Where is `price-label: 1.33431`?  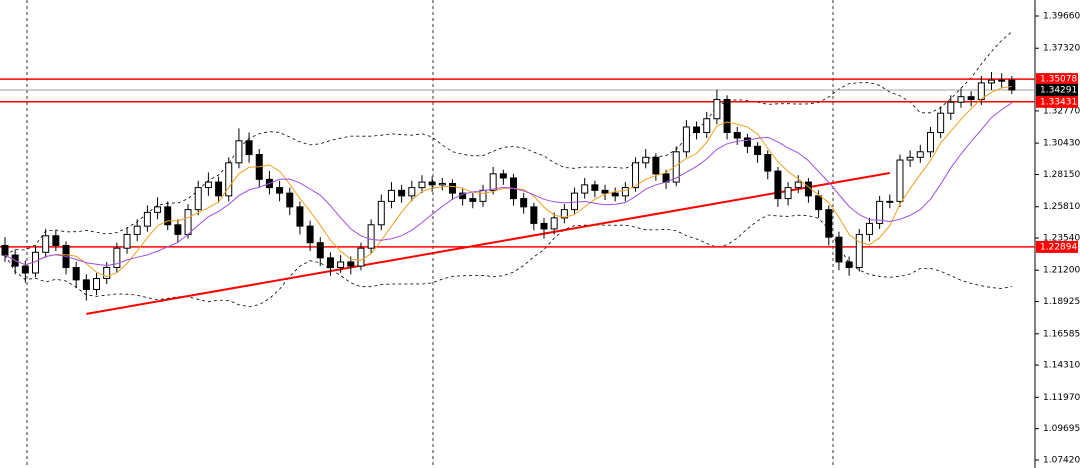 price-label: 1.33431 is located at coordinates (1058, 102).